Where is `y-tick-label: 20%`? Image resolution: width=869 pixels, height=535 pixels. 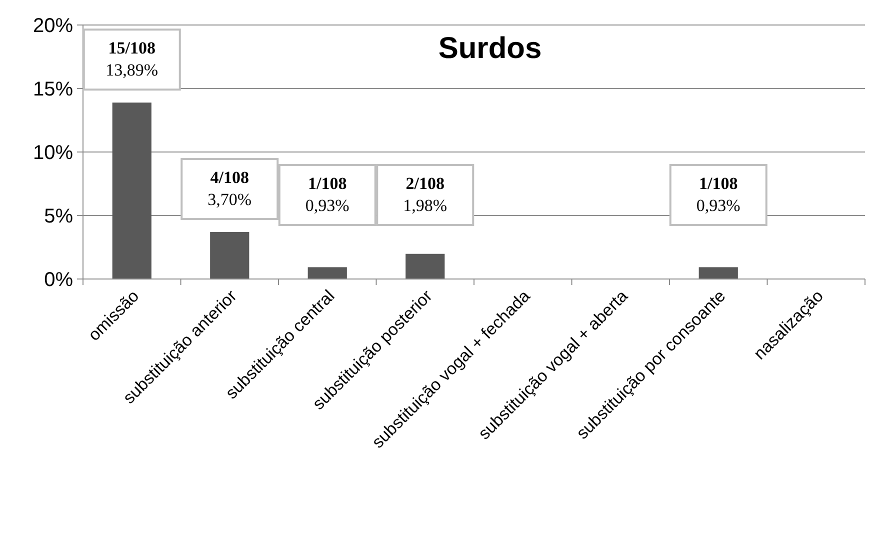 y-tick-label: 20% is located at coordinates (53, 26).